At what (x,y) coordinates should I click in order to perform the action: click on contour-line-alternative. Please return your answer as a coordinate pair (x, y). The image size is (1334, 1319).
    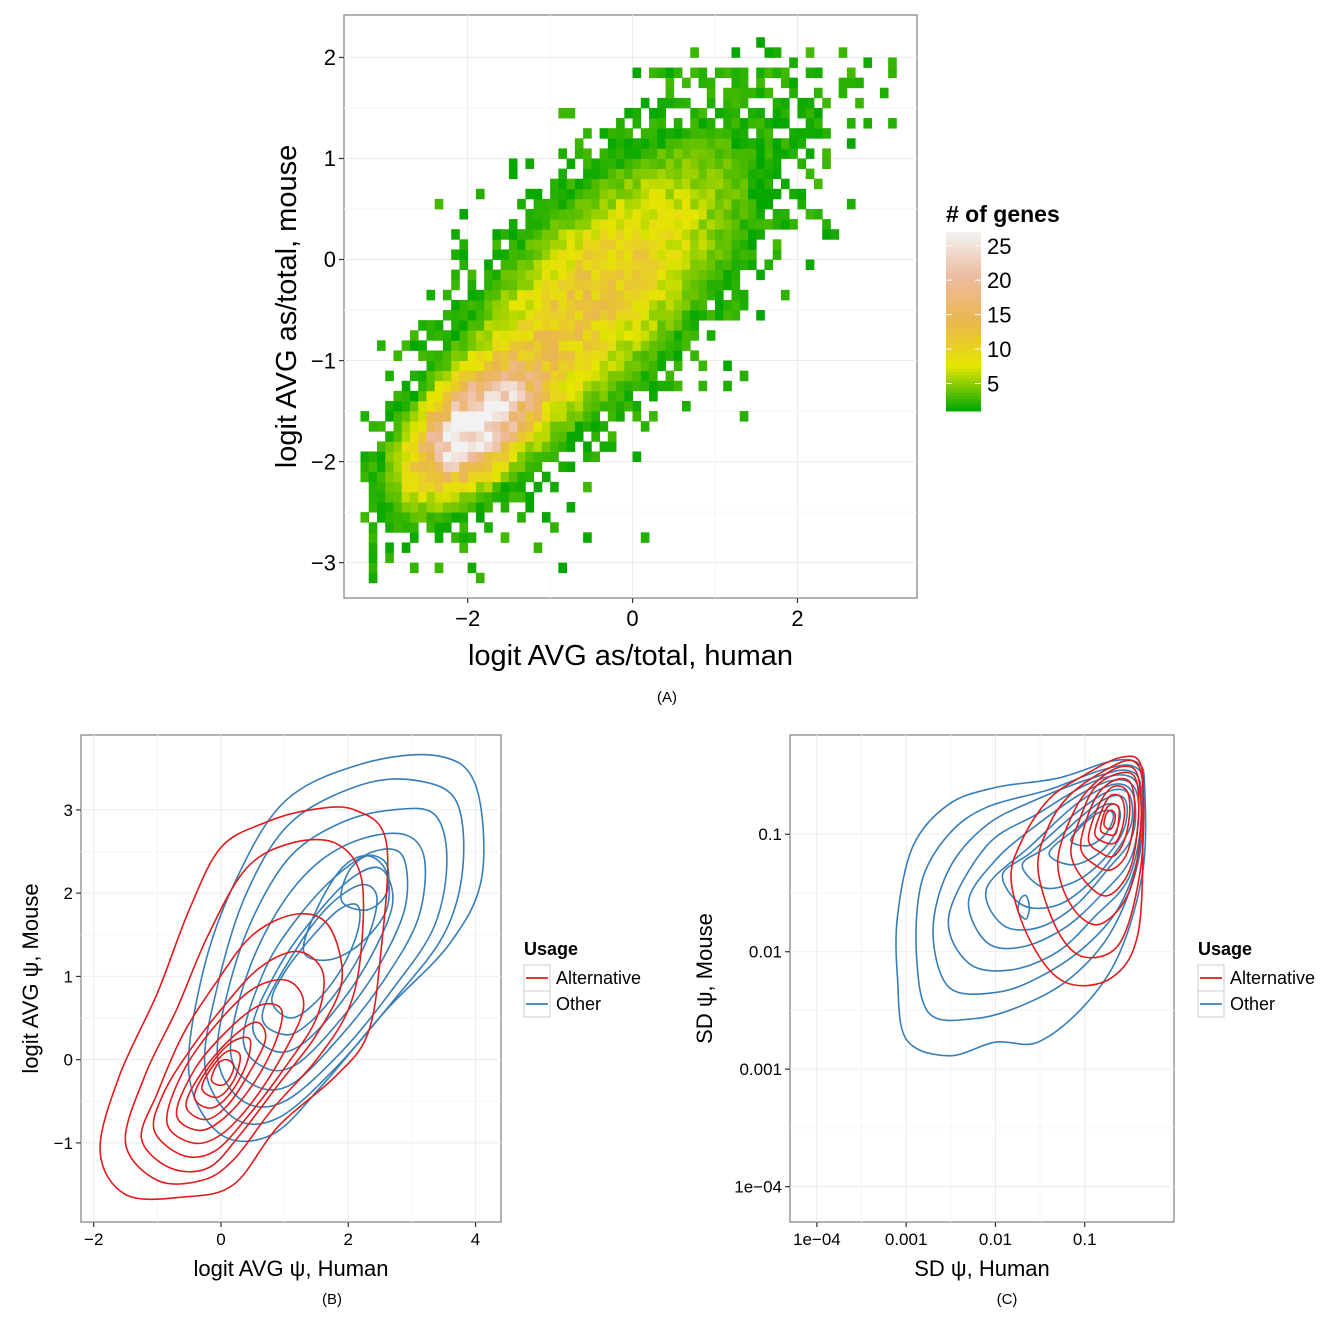
    Looking at the image, I should click on (1110, 819).